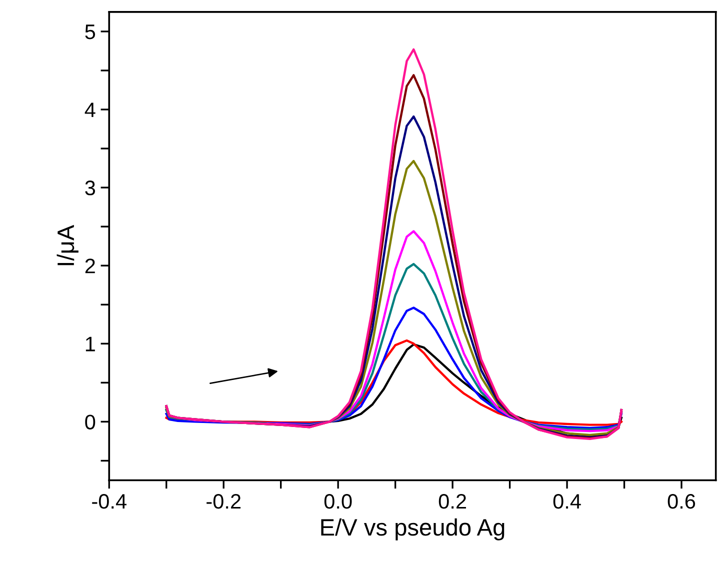 This screenshot has height=569, width=718. I want to click on x-tick-label: 0.2, so click(452, 501).